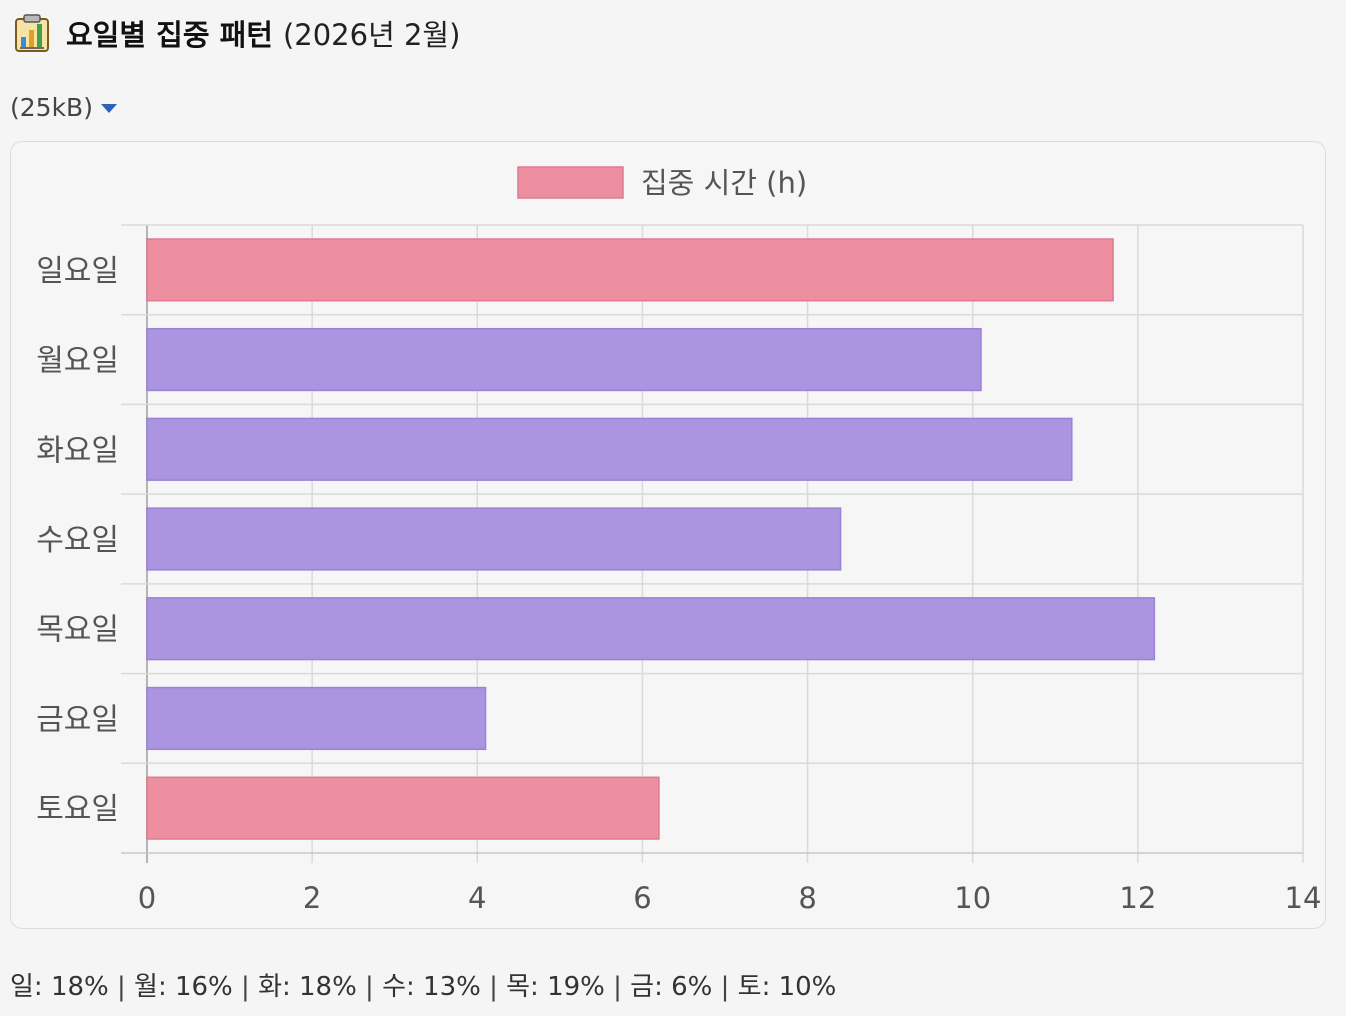 This screenshot has height=1016, width=1346. What do you see at coordinates (1137, 898) in the screenshot?
I see `x-tick-label: 12` at bounding box center [1137, 898].